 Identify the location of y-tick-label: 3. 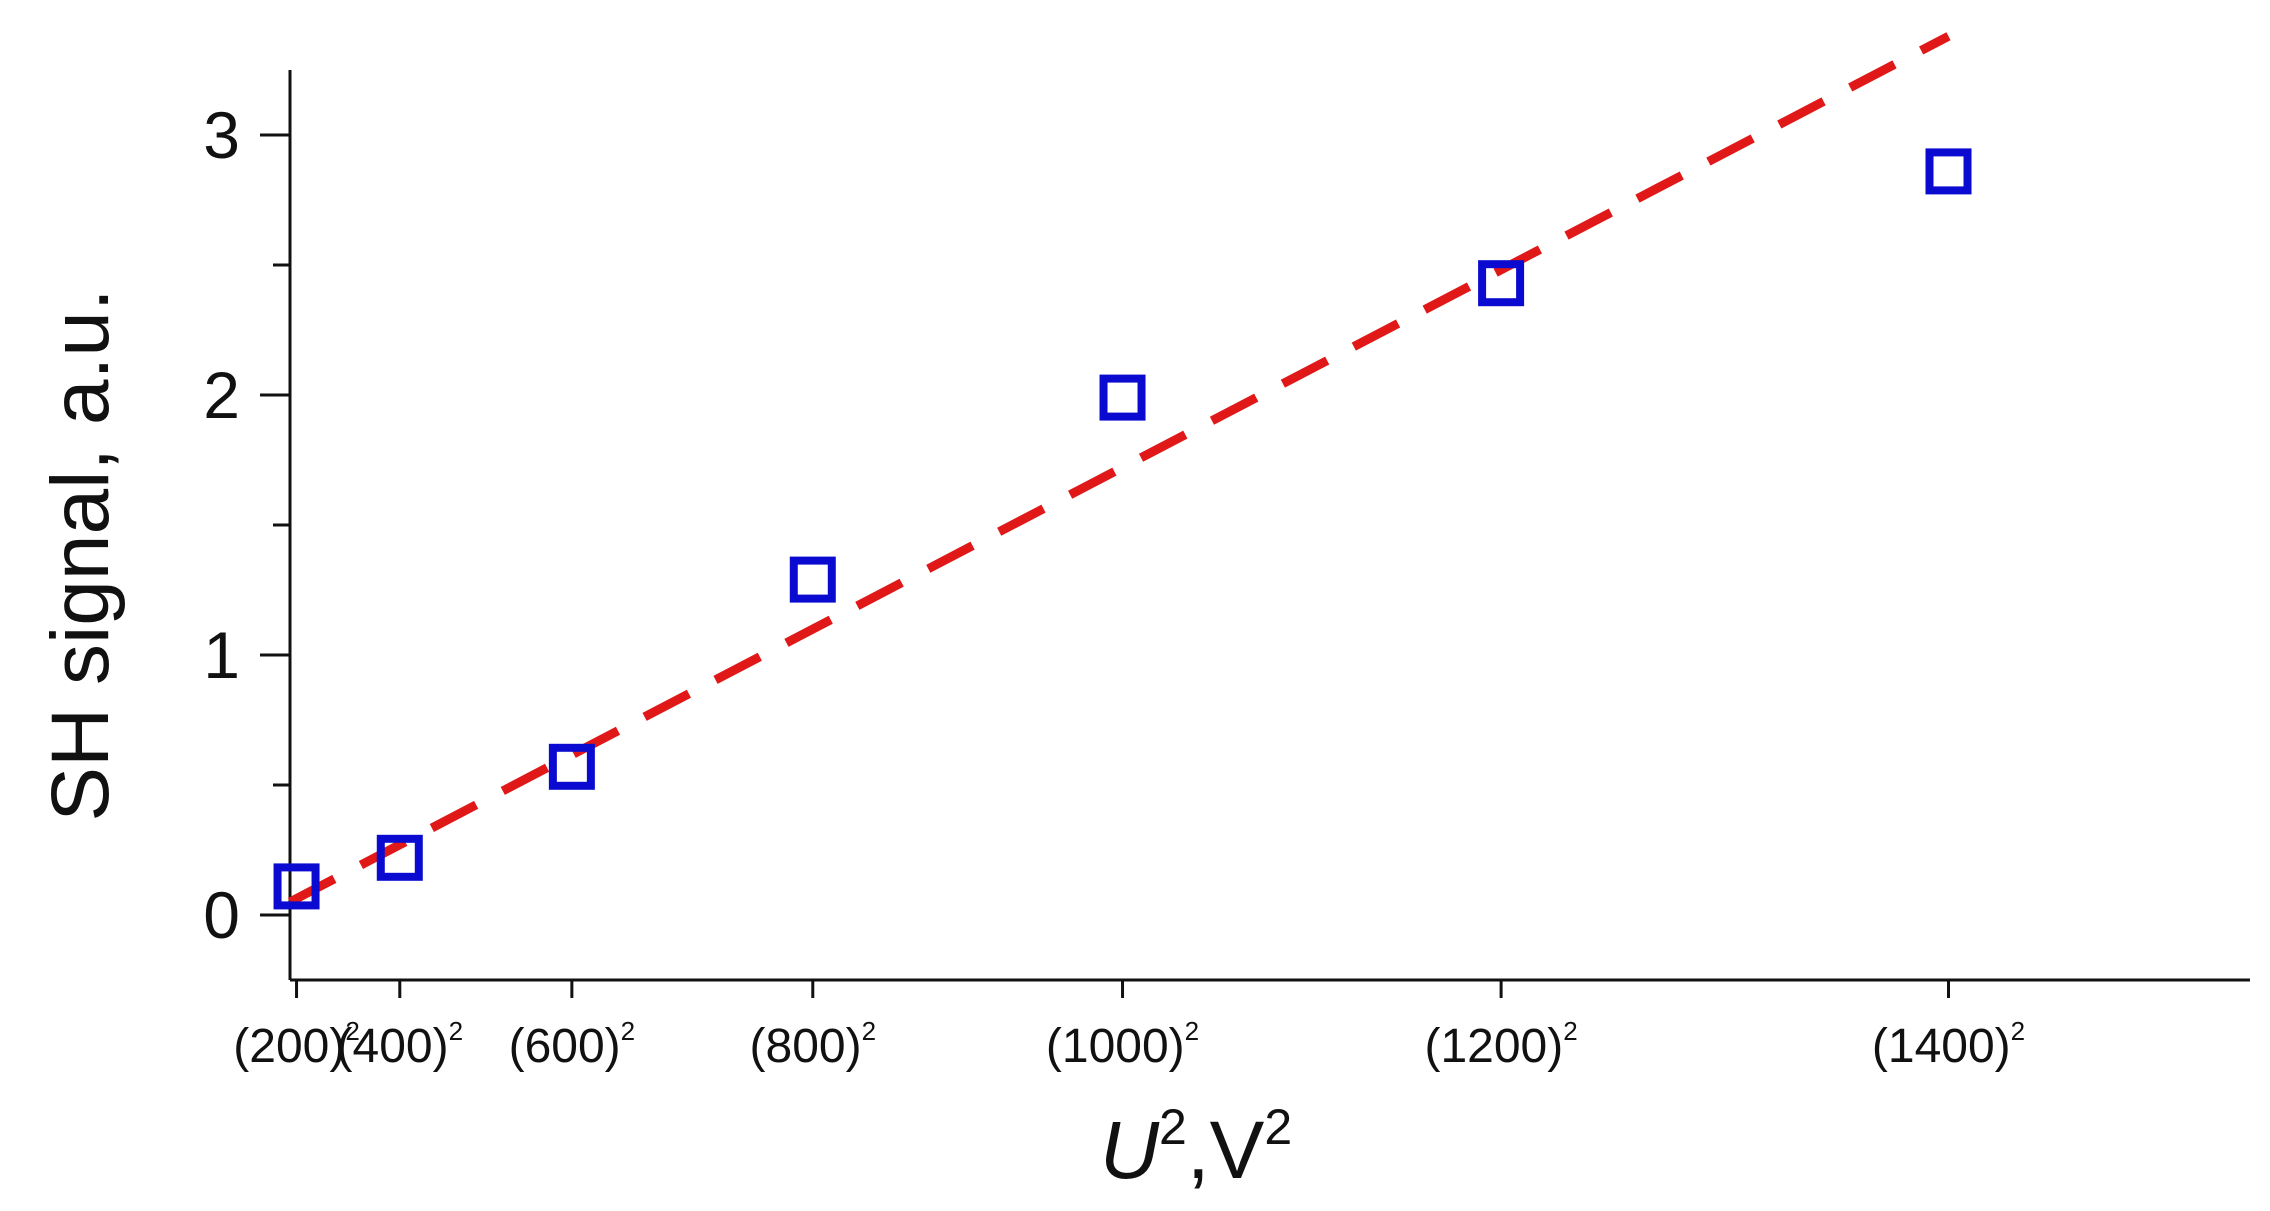
(221, 135).